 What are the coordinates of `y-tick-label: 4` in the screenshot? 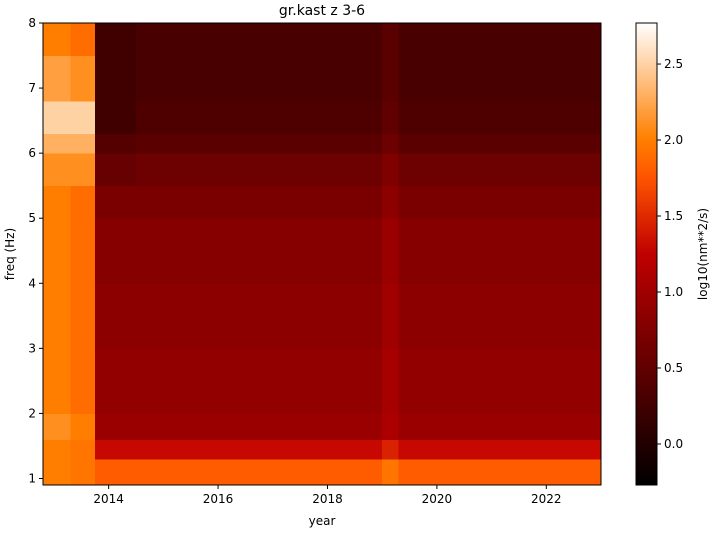 It's located at (32, 283).